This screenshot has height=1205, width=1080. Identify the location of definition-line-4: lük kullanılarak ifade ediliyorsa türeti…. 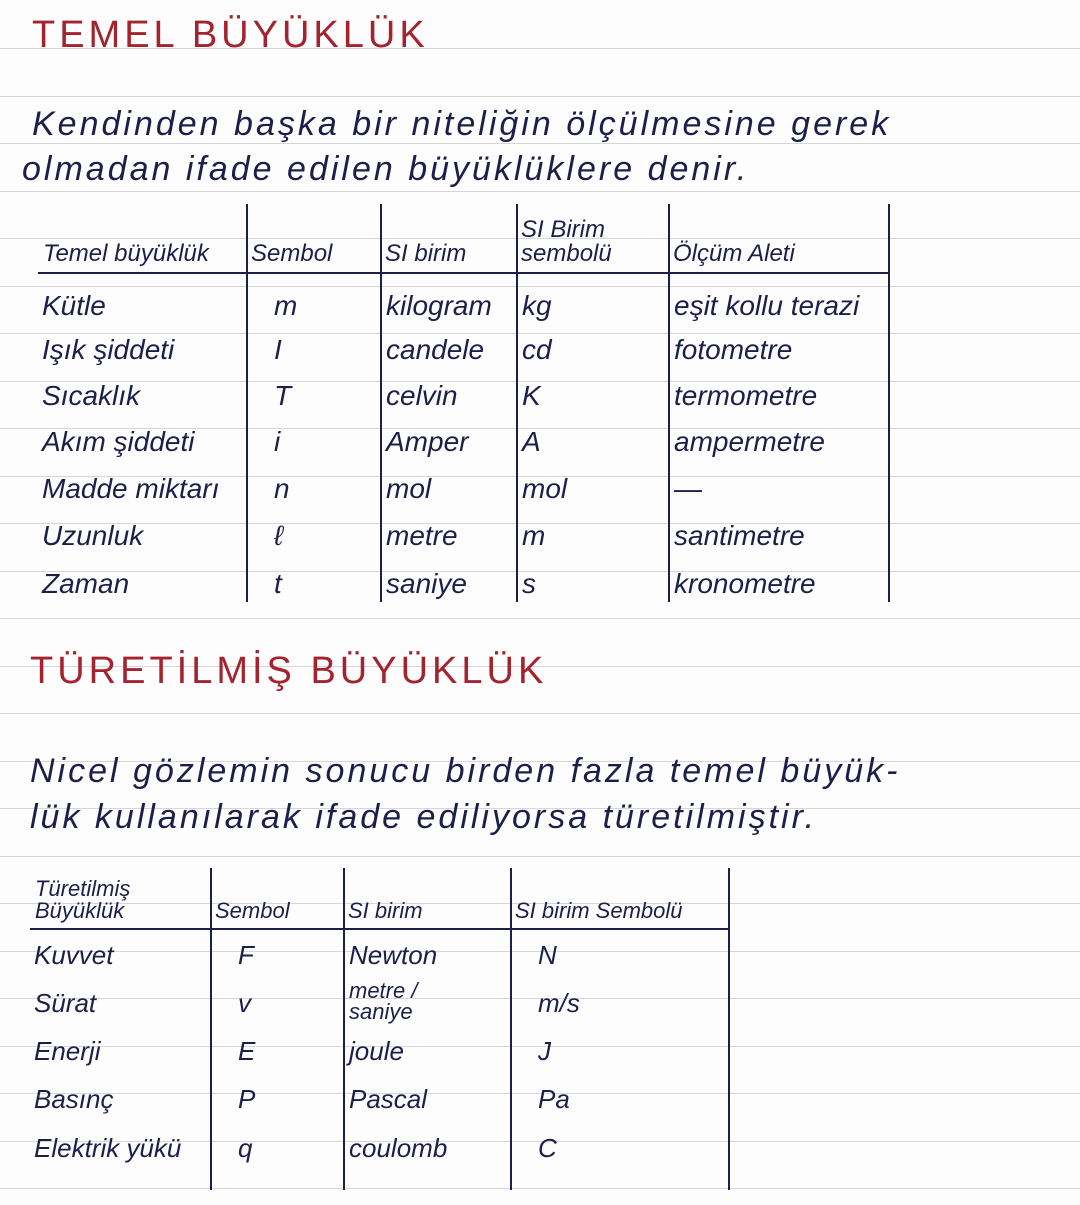
(424, 817).